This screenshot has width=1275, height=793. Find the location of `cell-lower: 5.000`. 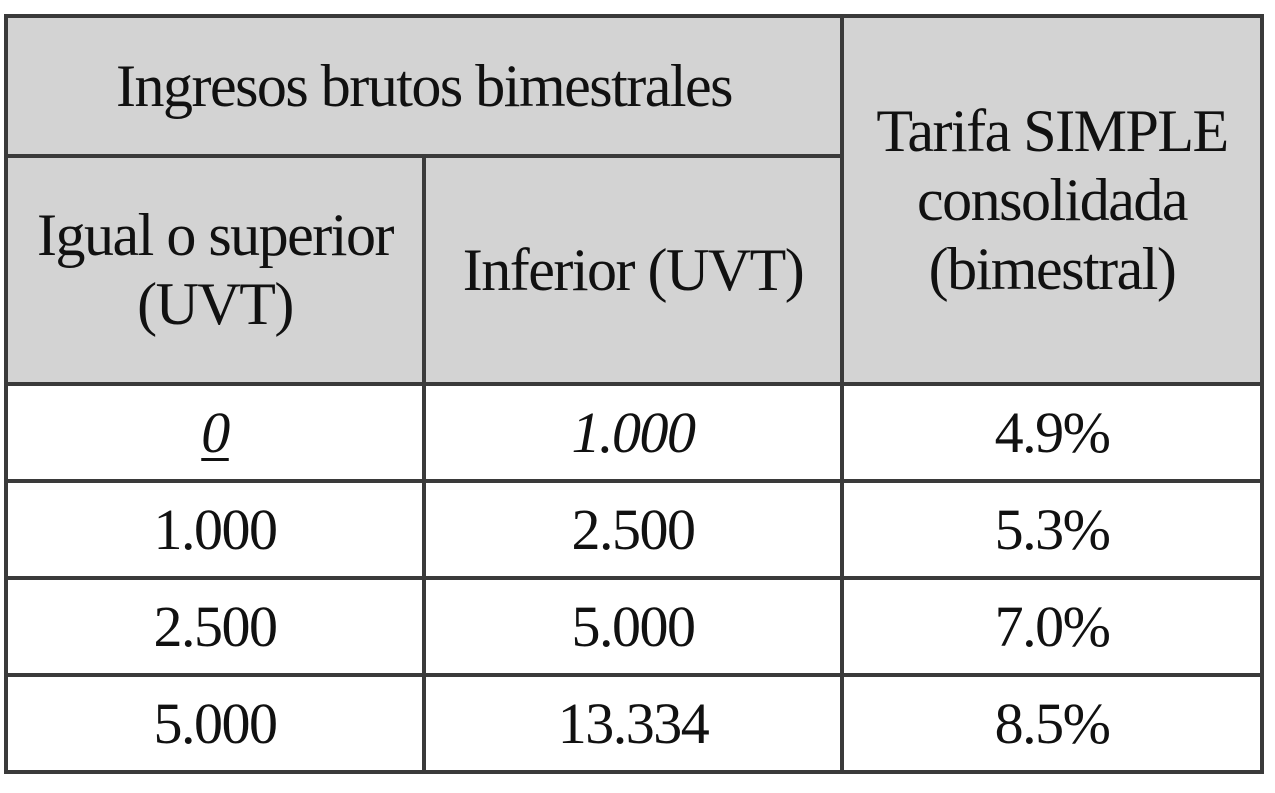

cell-lower: 5.000 is located at coordinates (215, 723).